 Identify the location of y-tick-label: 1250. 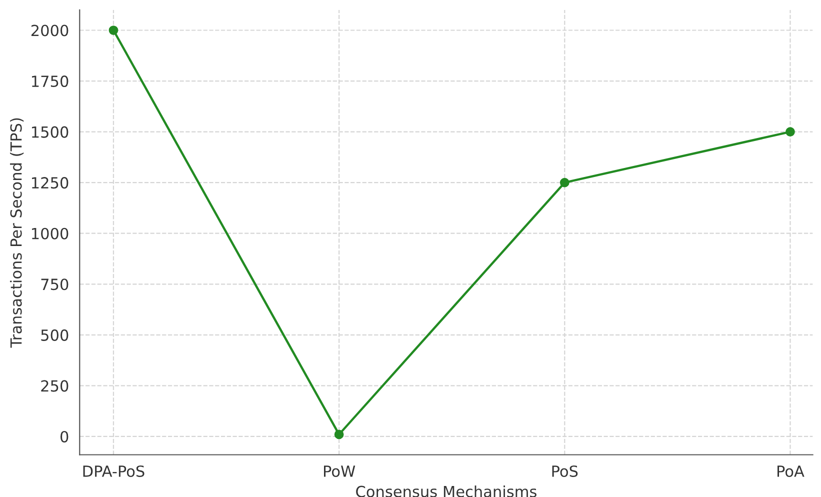
(50, 183).